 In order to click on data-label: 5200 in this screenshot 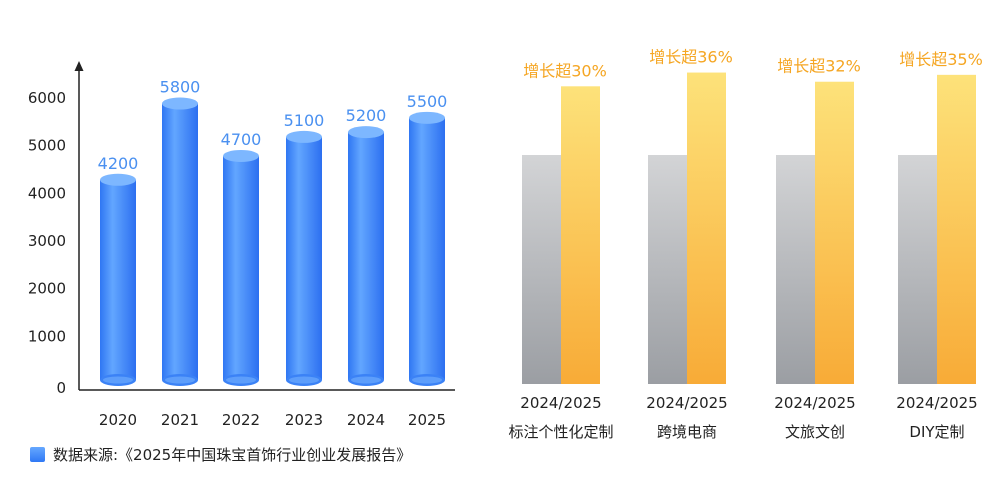, I will do `click(366, 115)`.